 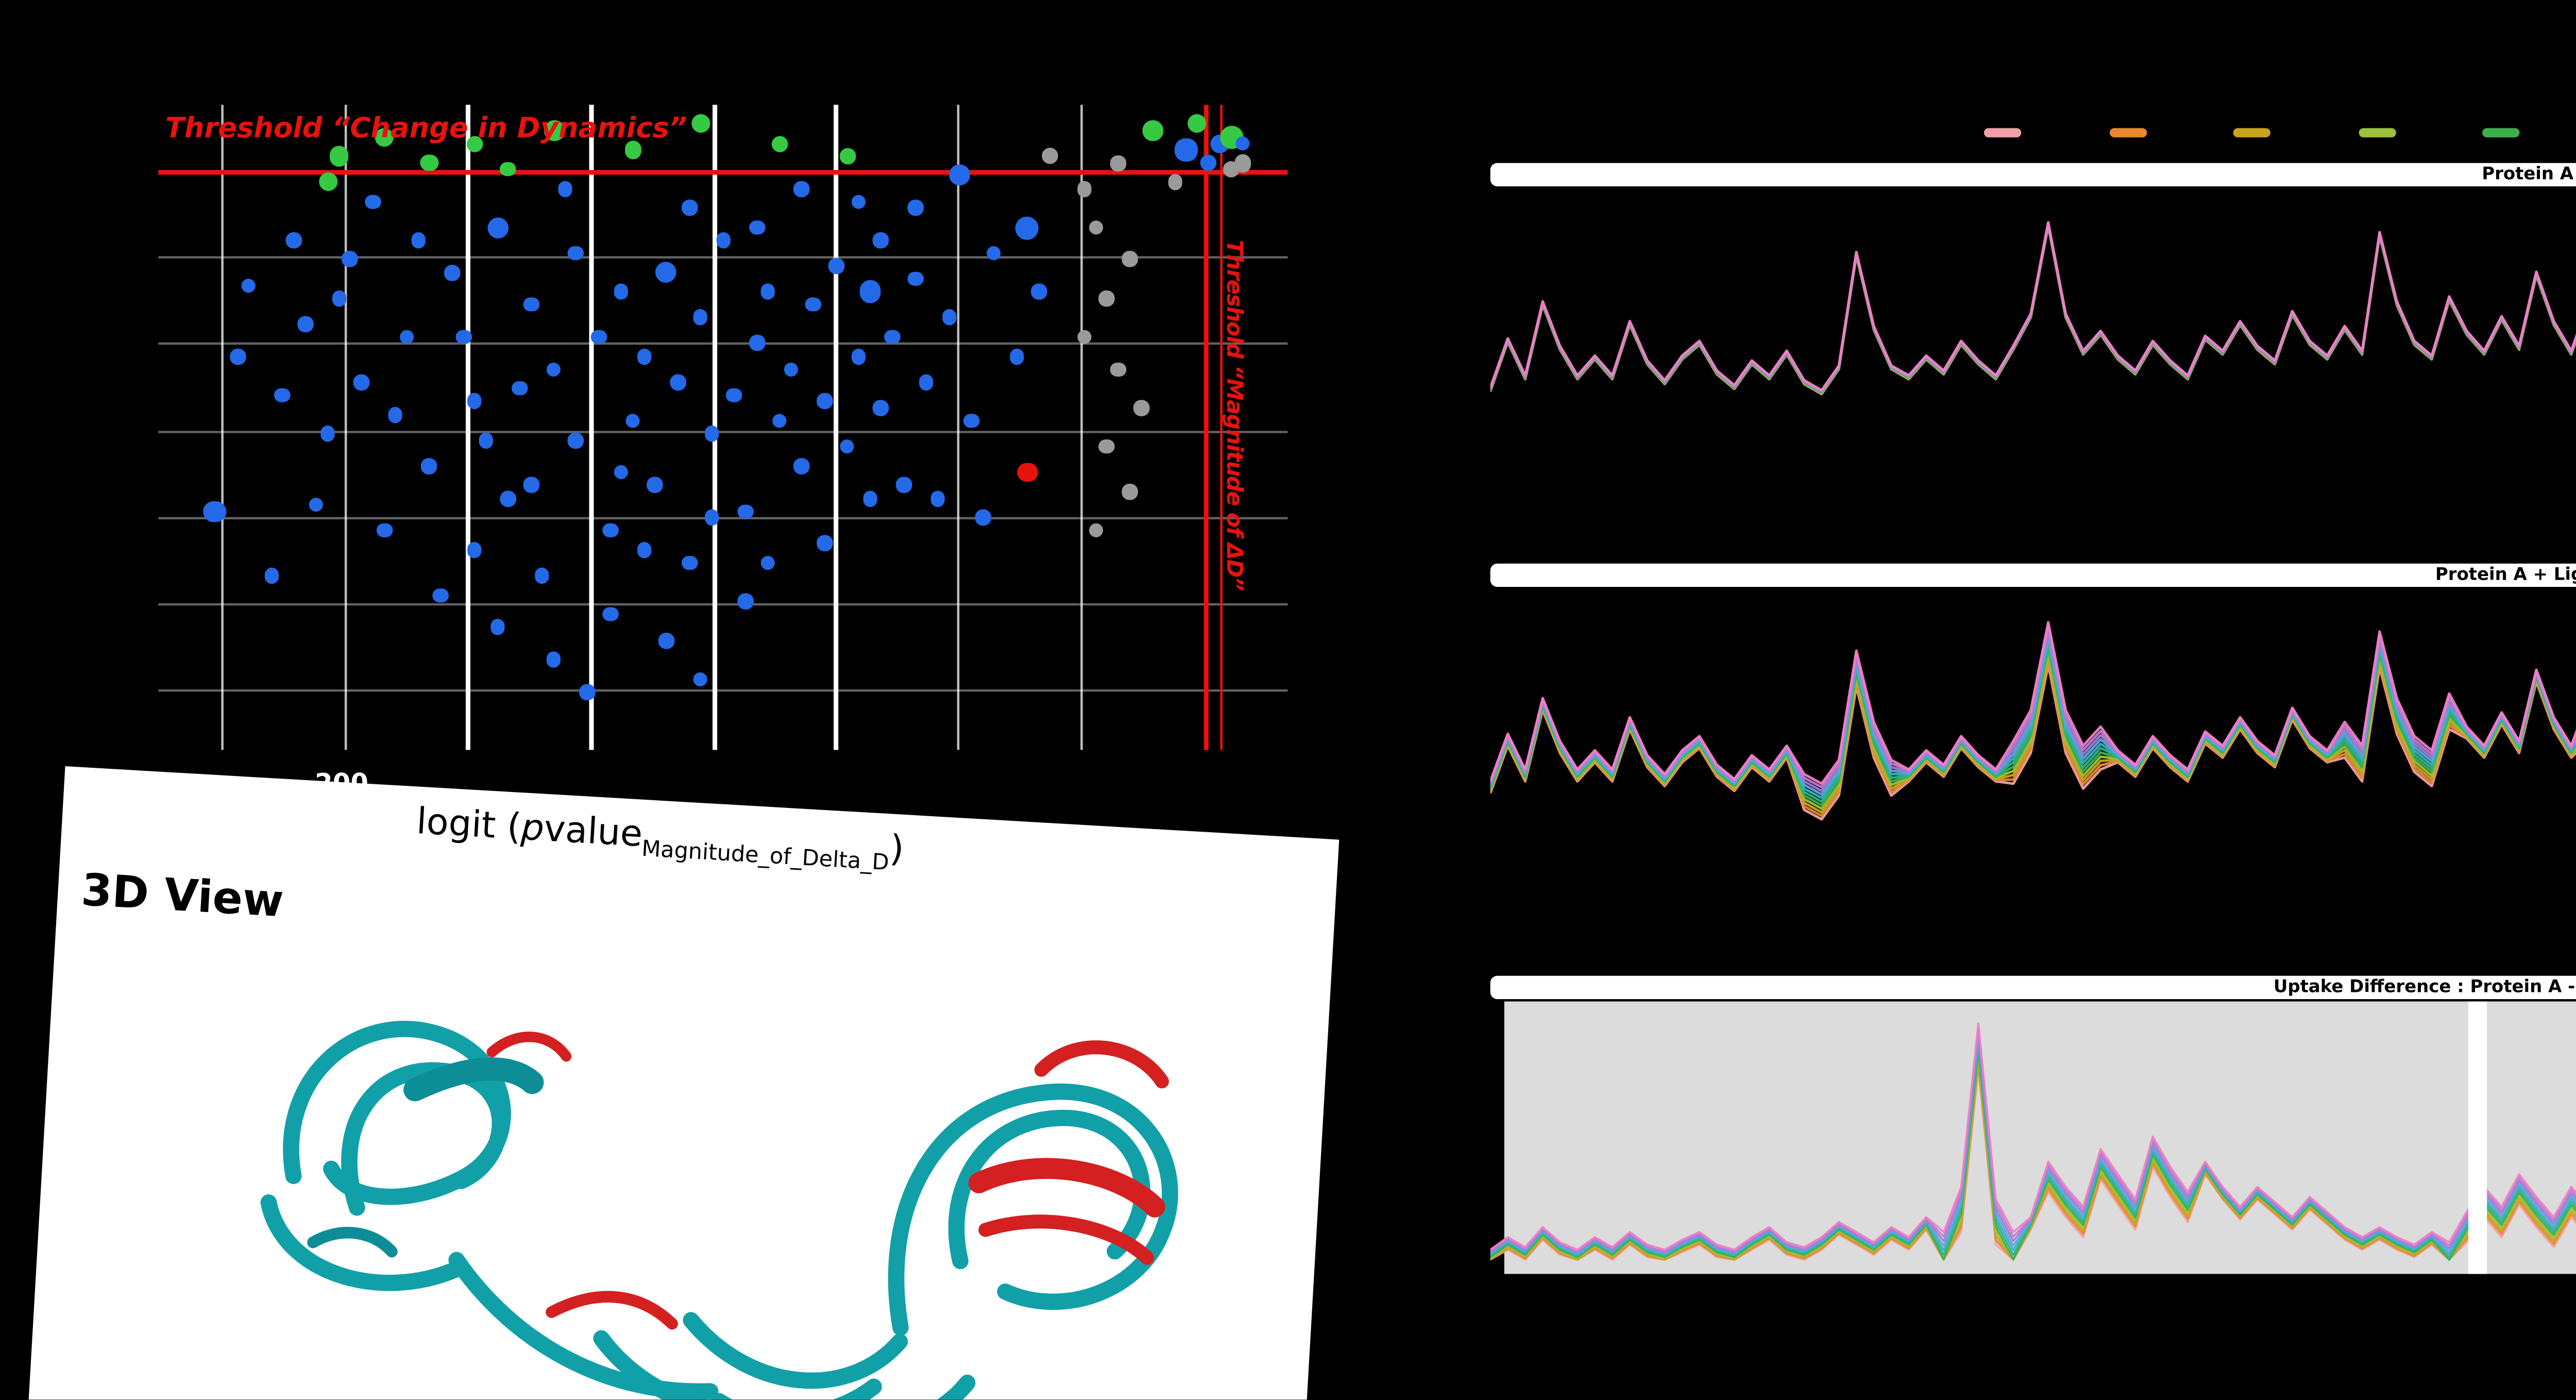 I want to click on protein-3d-structure, so click(x=692, y=1167).